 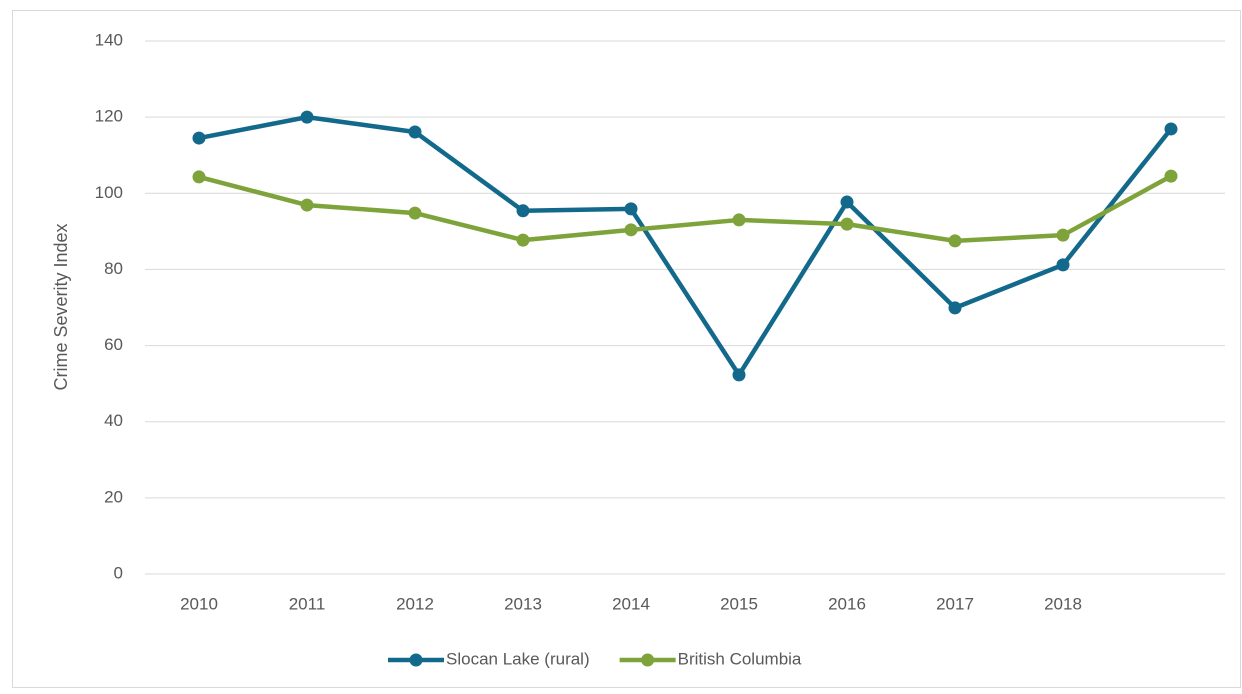 What do you see at coordinates (685, 209) in the screenshot?
I see `series-line` at bounding box center [685, 209].